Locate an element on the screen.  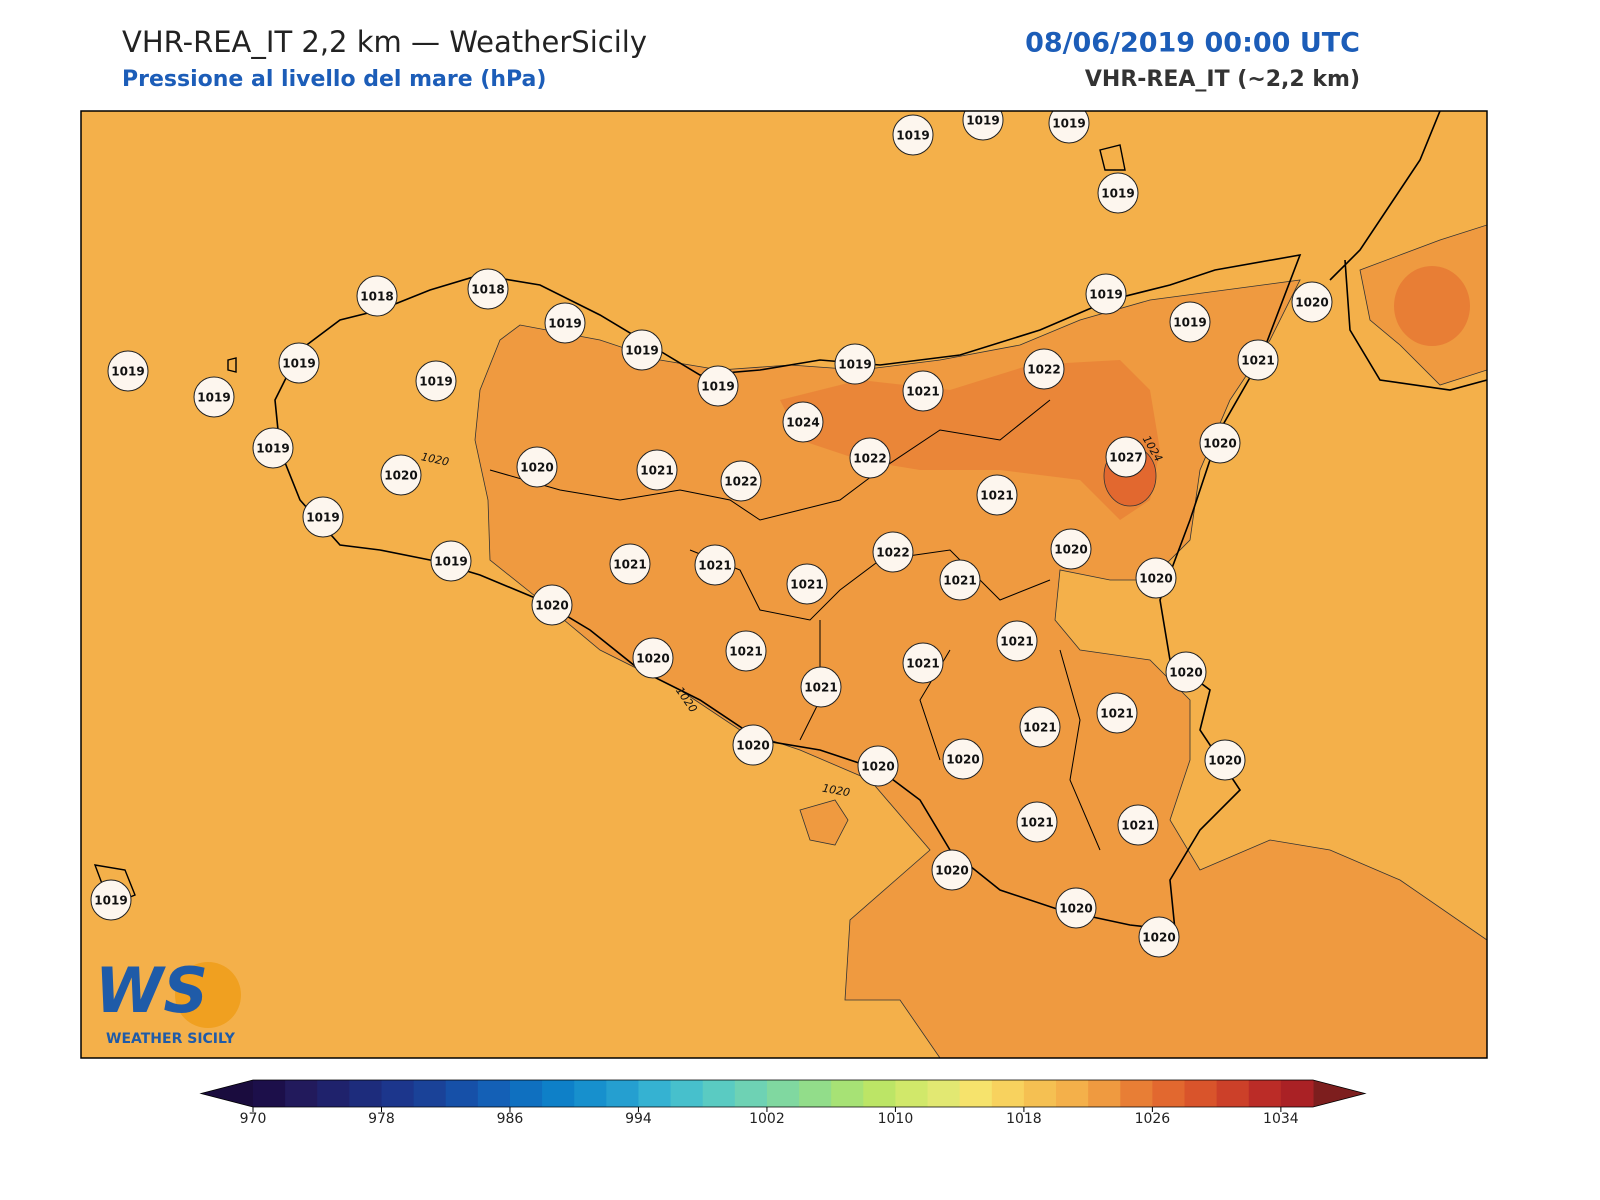
colorbar: 970 978 986 994 1002 1010 1018 1026 1034 is located at coordinates (783, 1103).